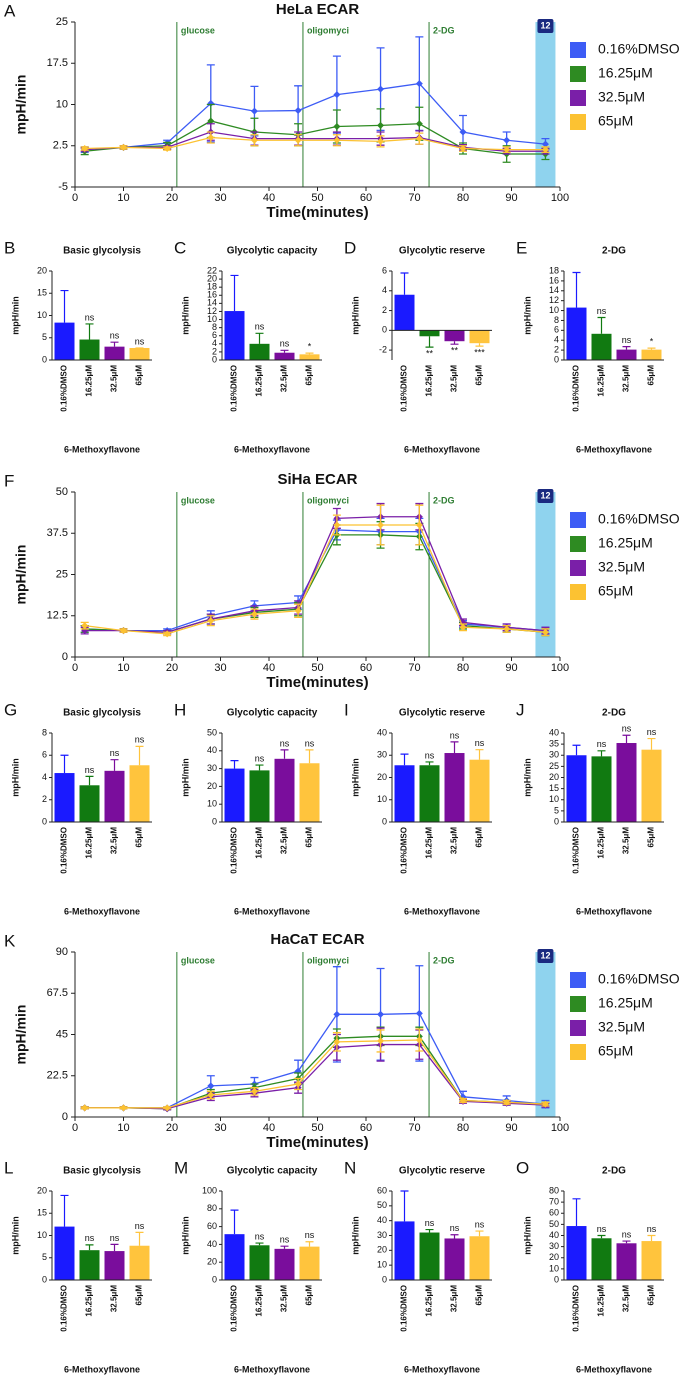  What do you see at coordinates (214, 327) in the screenshot?
I see `y-tick-label: 8` at bounding box center [214, 327].